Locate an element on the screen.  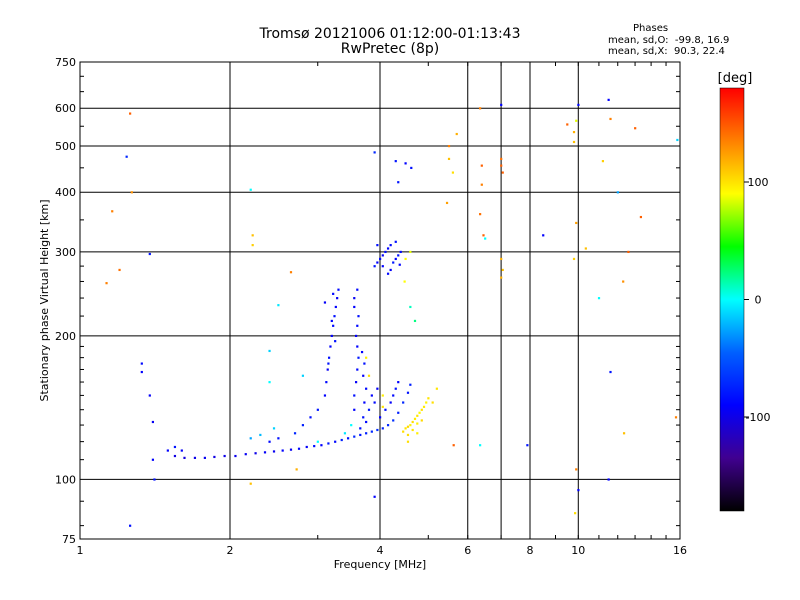
y-tick-label: 750 is located at coordinates (65, 62).